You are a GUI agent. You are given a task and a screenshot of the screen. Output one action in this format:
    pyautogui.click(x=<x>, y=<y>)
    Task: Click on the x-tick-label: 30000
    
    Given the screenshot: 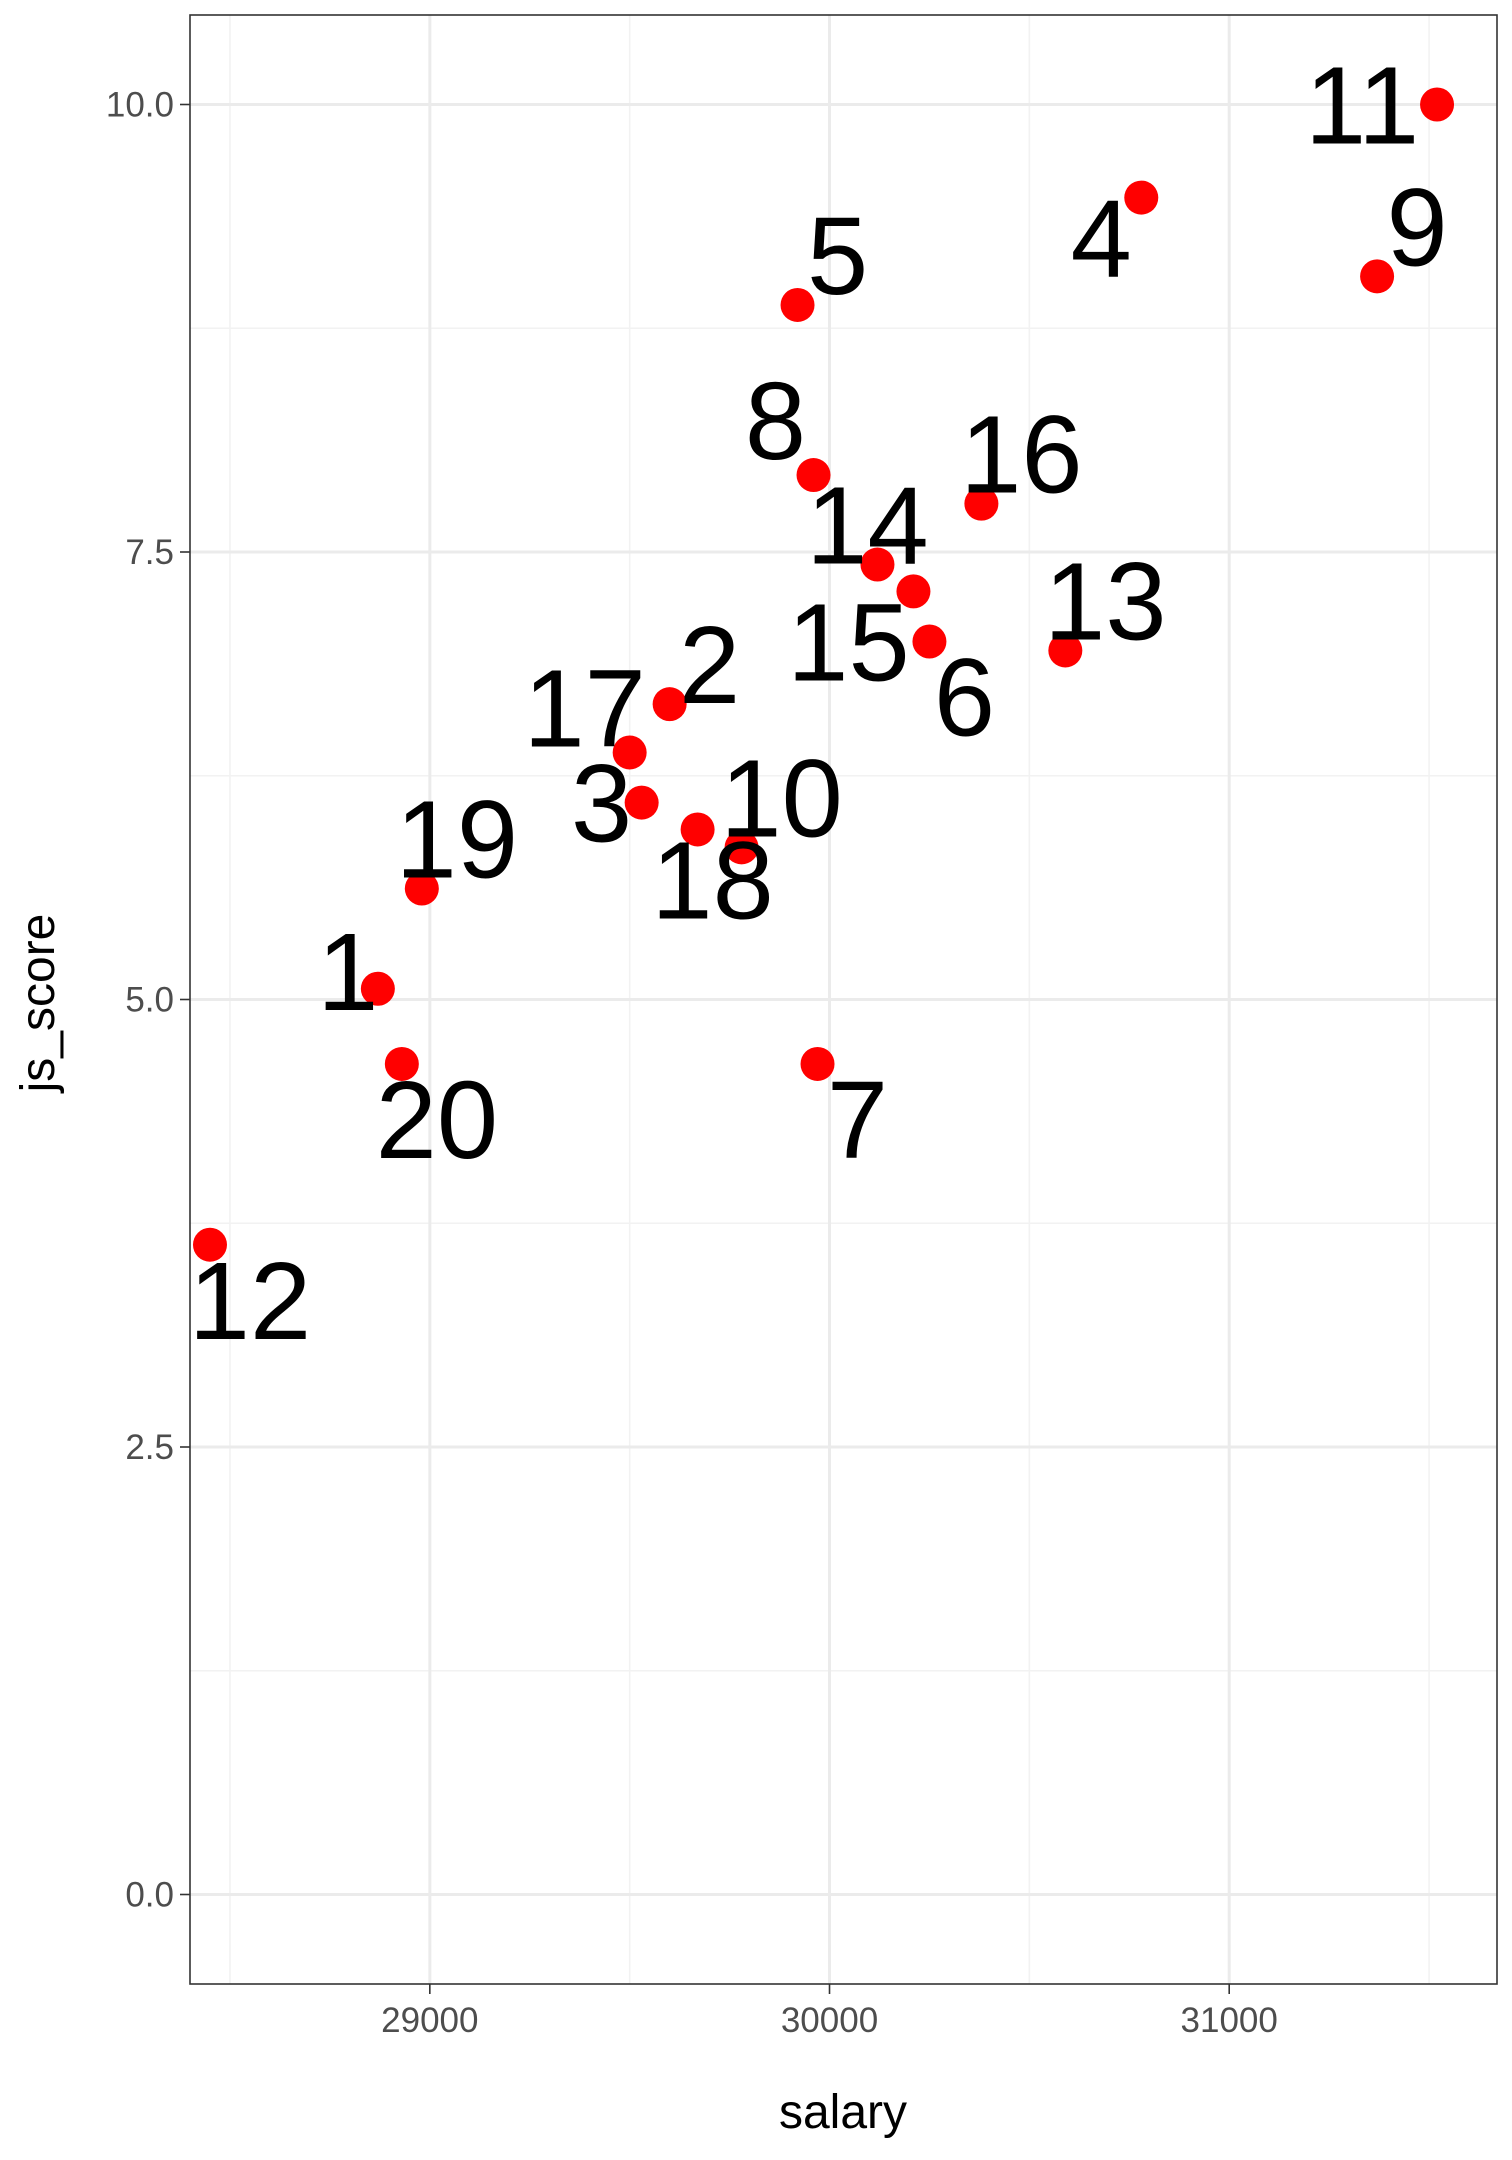 What is the action you would take?
    pyautogui.click(x=829, y=2020)
    